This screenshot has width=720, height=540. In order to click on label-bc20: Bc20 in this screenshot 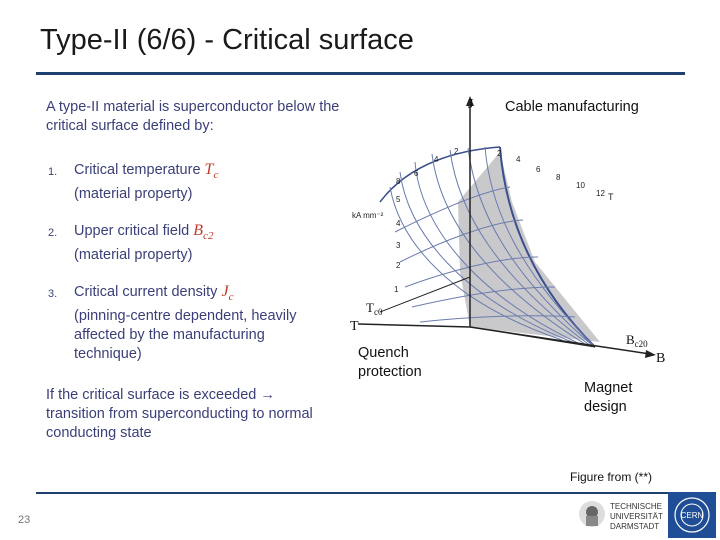, I will do `click(637, 340)`.